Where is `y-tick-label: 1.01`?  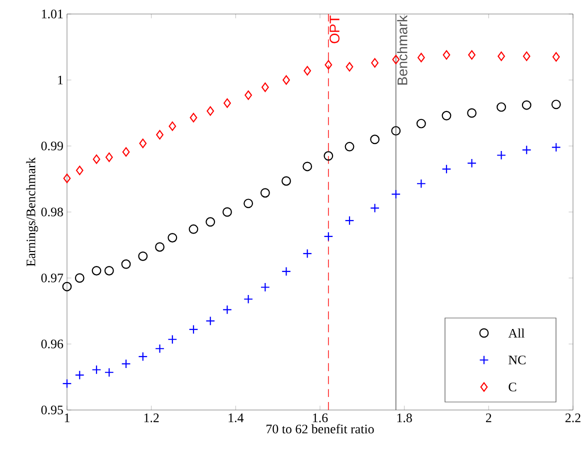 y-tick-label: 1.01 is located at coordinates (52, 14).